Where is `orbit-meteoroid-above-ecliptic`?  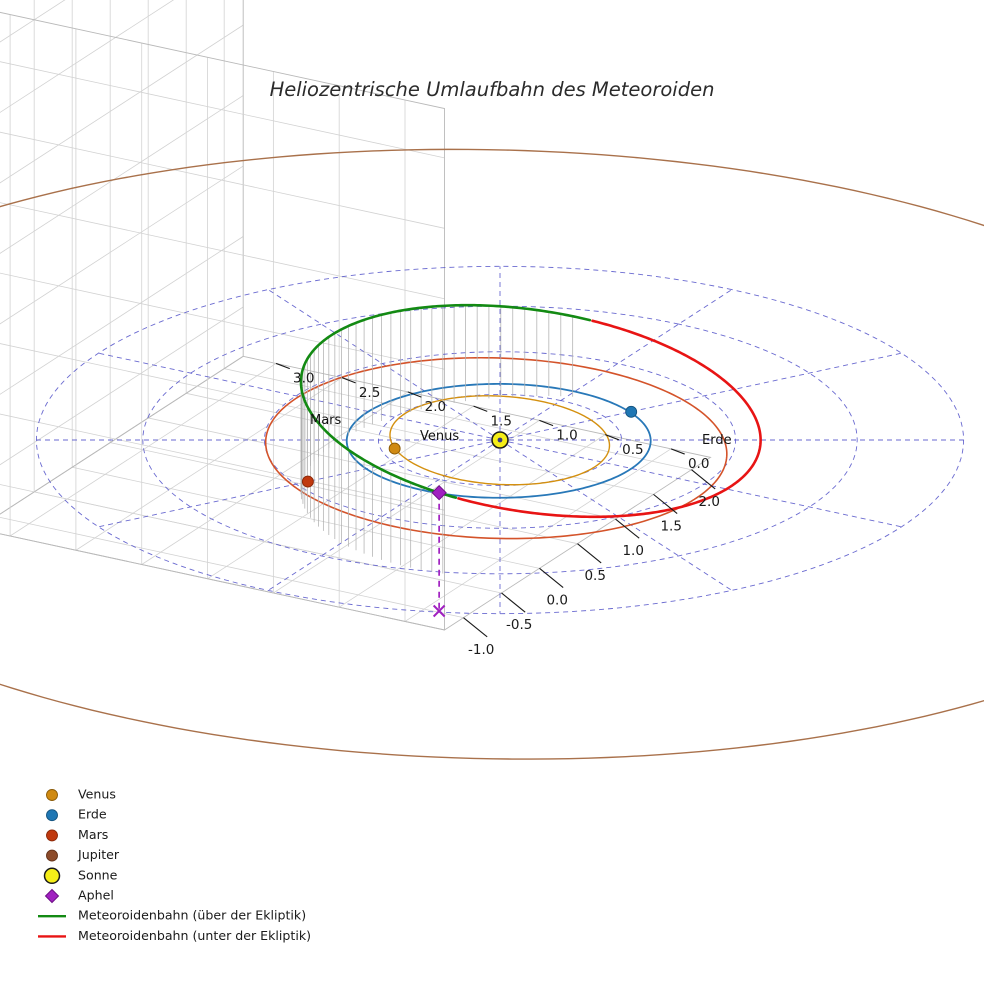
orbit-meteoroid-above-ecliptic is located at coordinates (445, 399).